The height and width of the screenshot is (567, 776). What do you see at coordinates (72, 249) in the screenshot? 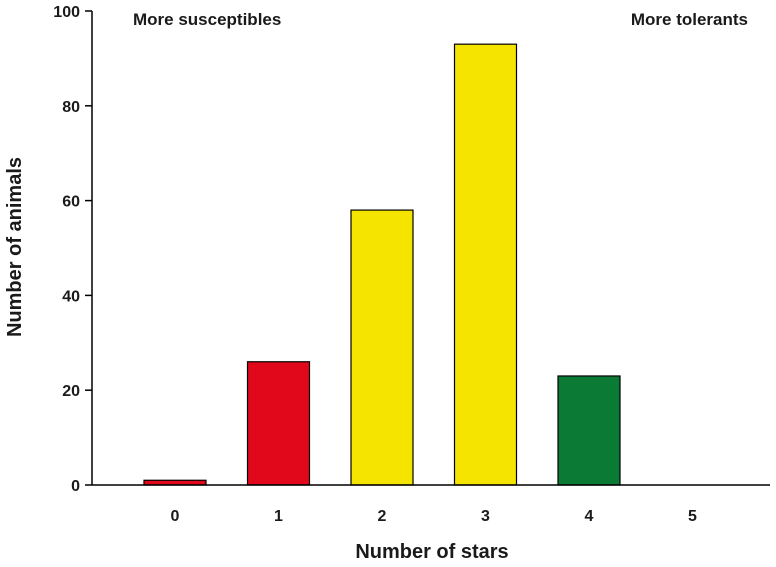
I see `y-axis-ticks: 0 20 40 60 80 100` at bounding box center [72, 249].